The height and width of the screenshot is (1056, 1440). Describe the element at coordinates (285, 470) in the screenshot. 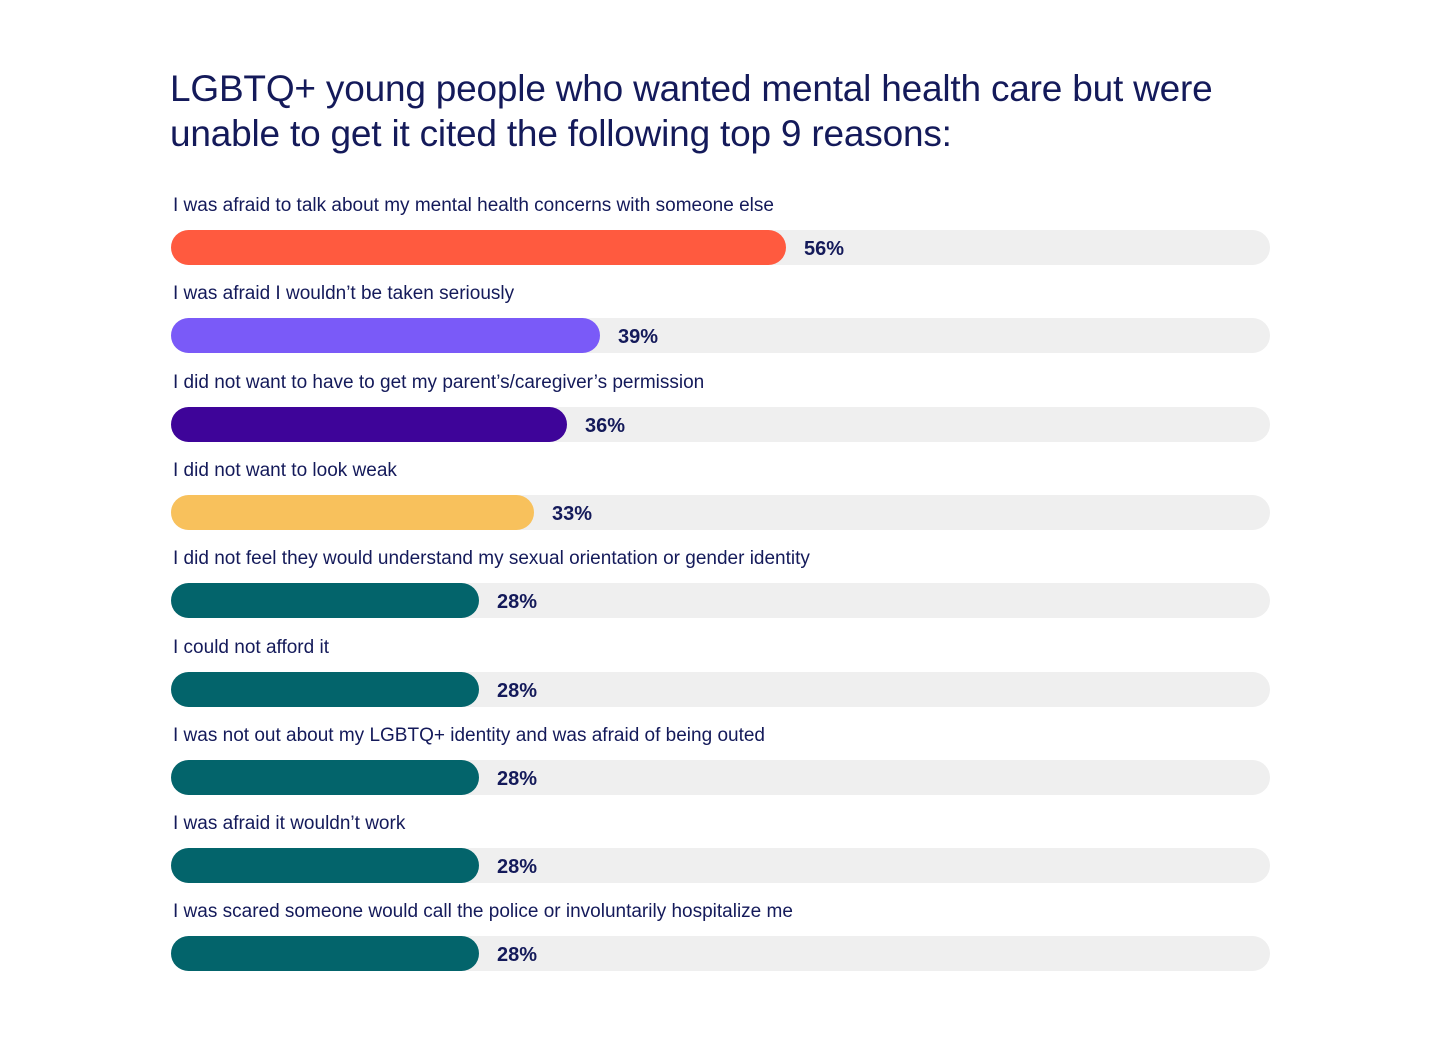

I see `bar-category-label: I did not want to look weak` at that location.